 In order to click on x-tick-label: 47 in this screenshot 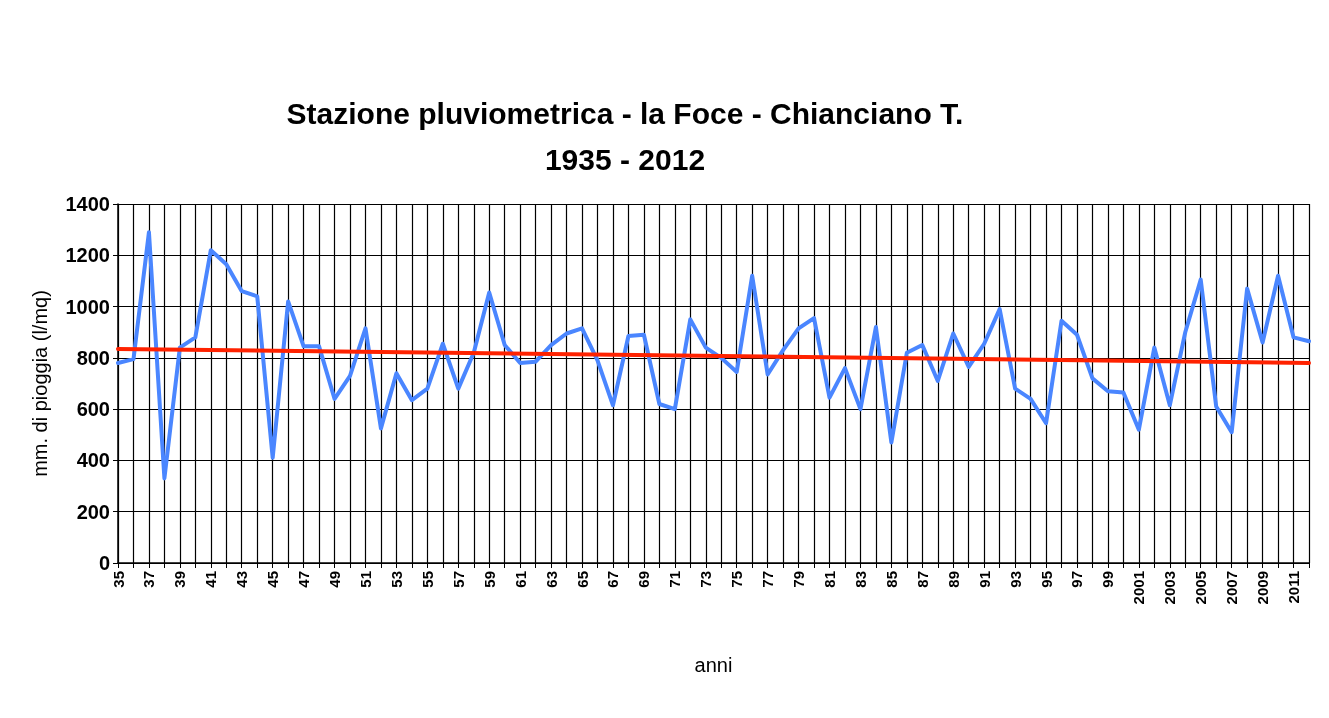, I will do `click(304, 579)`.